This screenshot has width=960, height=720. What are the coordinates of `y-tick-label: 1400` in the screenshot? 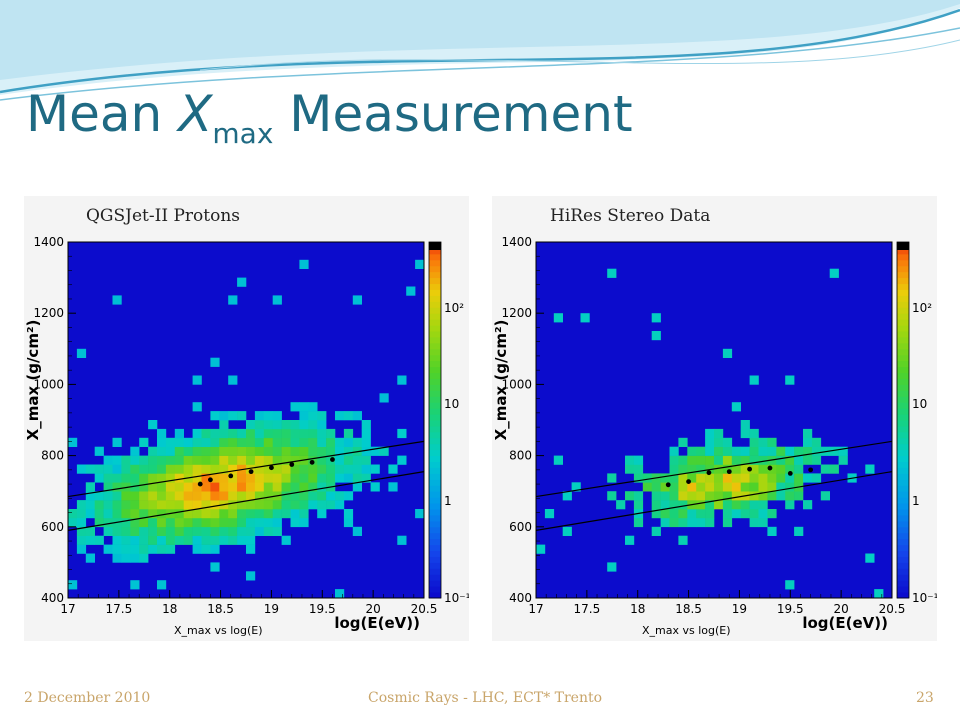 It's located at (516, 242).